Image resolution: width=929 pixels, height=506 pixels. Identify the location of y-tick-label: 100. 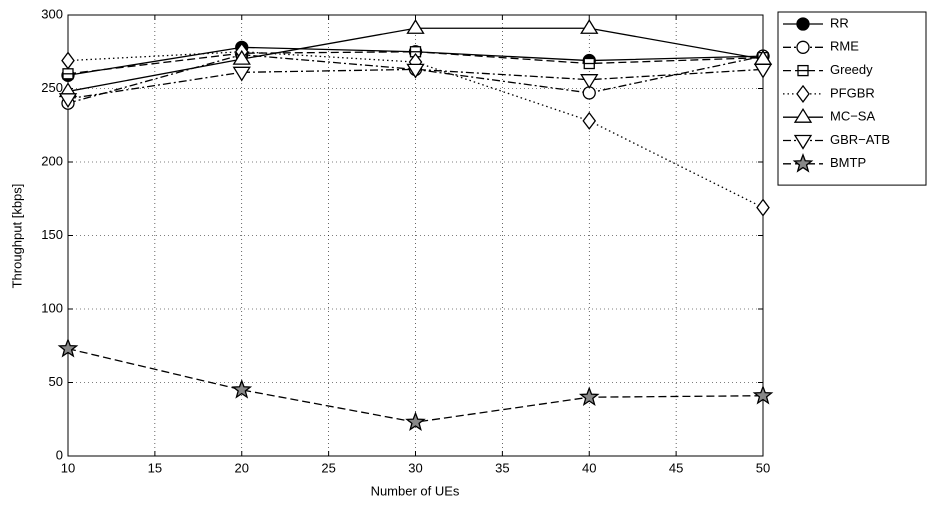
(52, 307).